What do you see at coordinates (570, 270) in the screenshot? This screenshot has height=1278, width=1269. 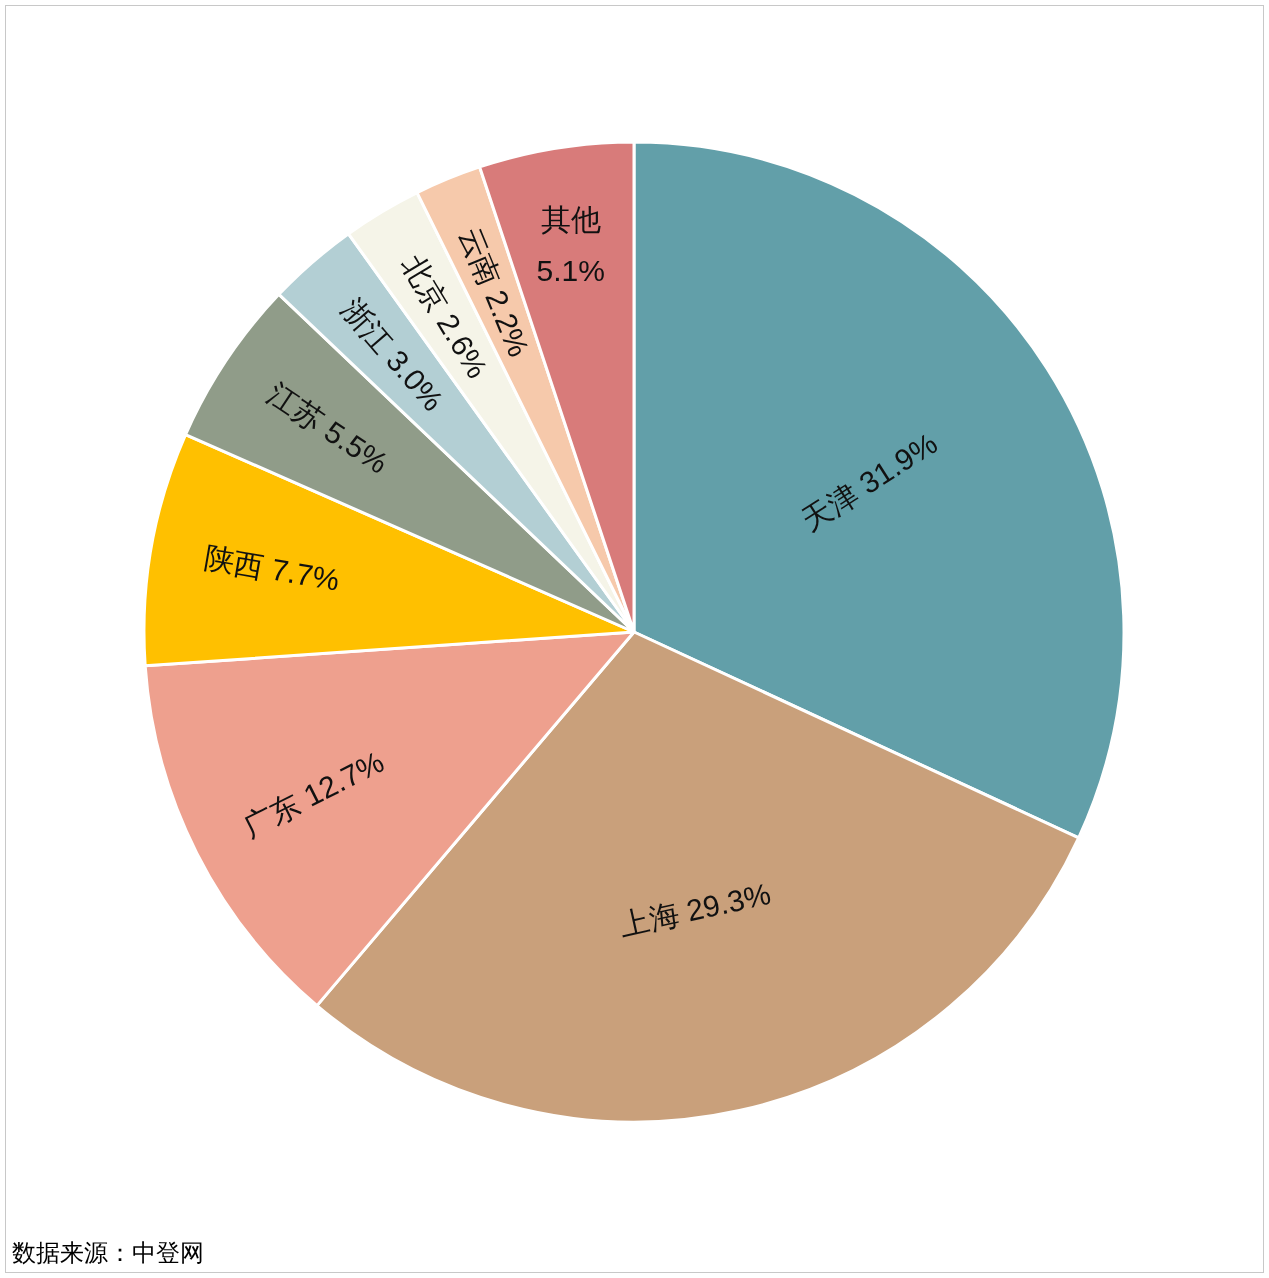 I see `data-label: 5.1%` at bounding box center [570, 270].